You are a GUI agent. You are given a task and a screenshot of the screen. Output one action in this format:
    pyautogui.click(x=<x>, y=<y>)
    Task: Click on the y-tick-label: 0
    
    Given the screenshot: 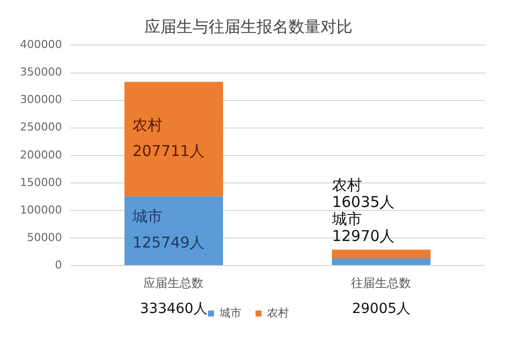 What is the action you would take?
    pyautogui.click(x=58, y=265)
    